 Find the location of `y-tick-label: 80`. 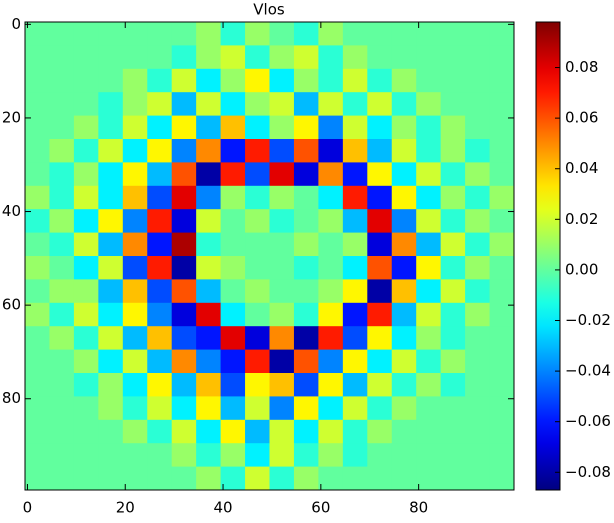

y-tick-label: 80 is located at coordinates (11, 398).